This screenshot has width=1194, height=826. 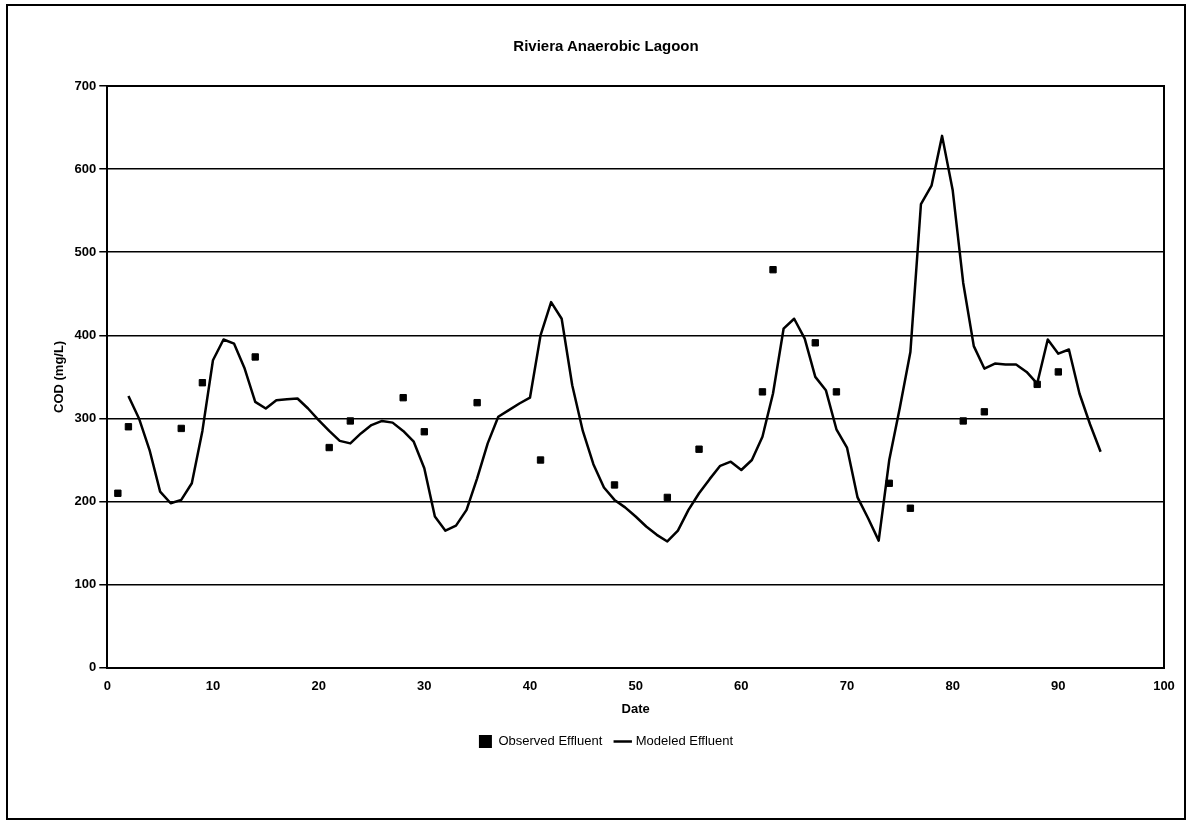 I want to click on legend-label: Observed Effluent, so click(x=550, y=741).